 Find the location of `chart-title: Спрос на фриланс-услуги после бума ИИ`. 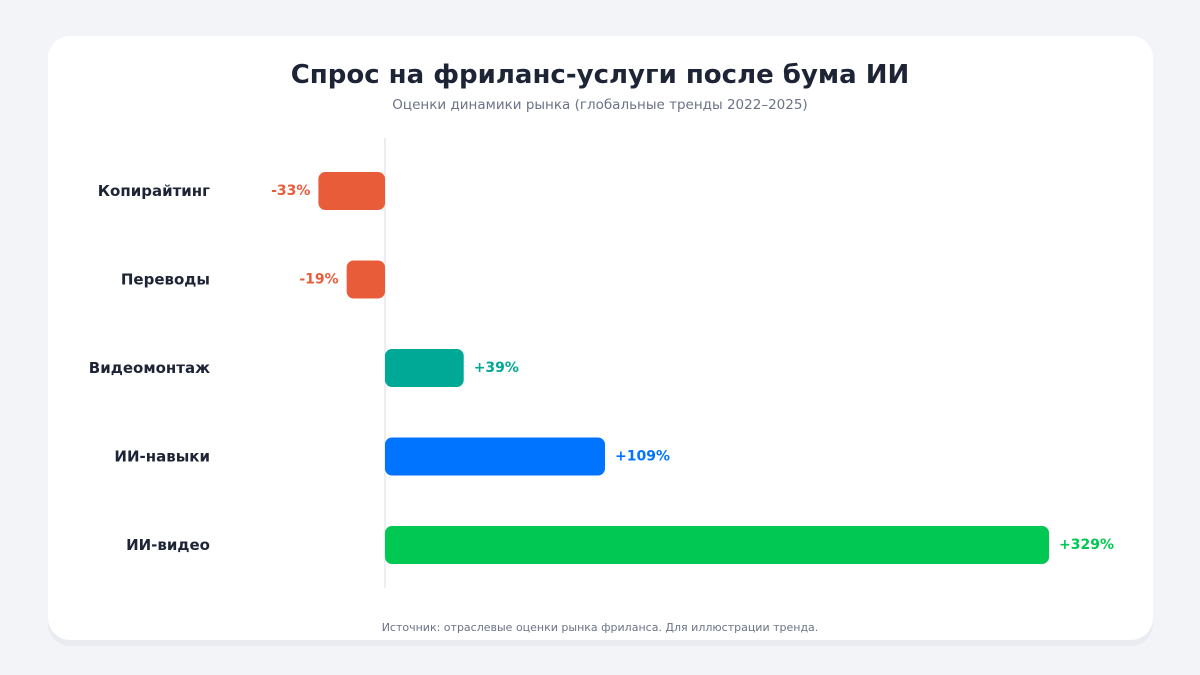

chart-title: Спрос на фриланс-услуги после бума ИИ is located at coordinates (600, 75).